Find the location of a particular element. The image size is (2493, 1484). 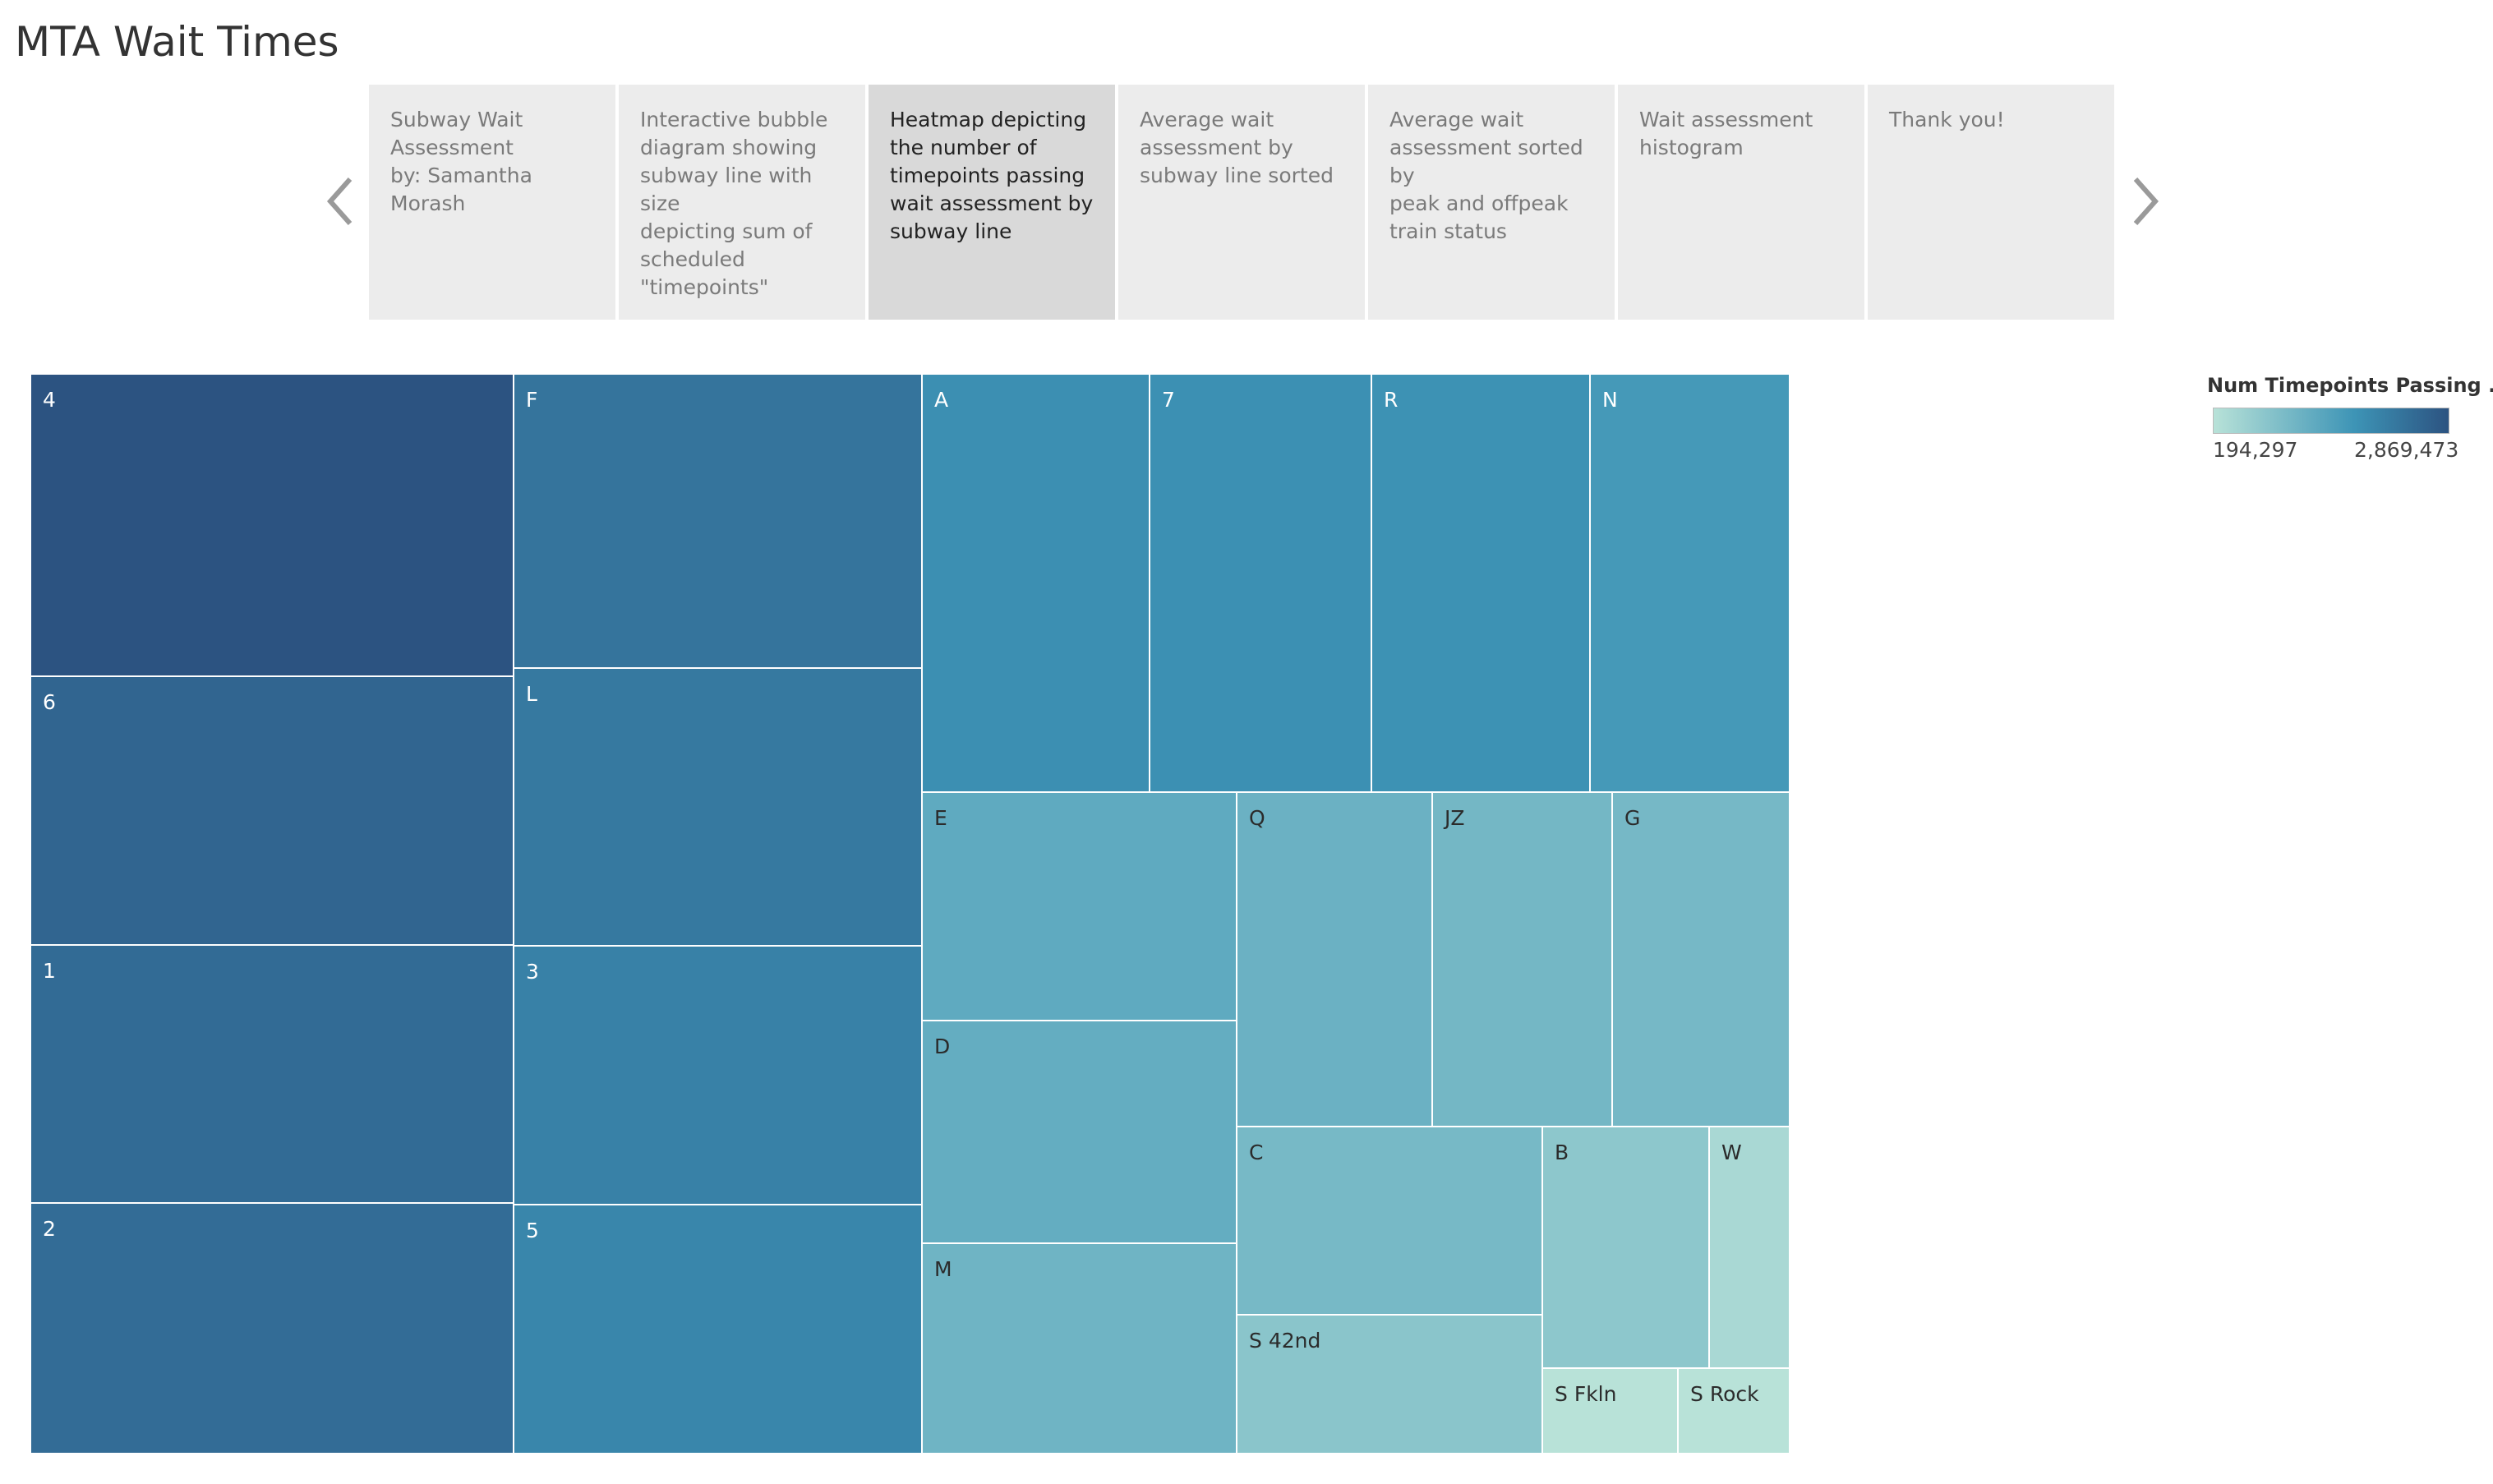

treemap-cell-label: JZ is located at coordinates (1455, 818).